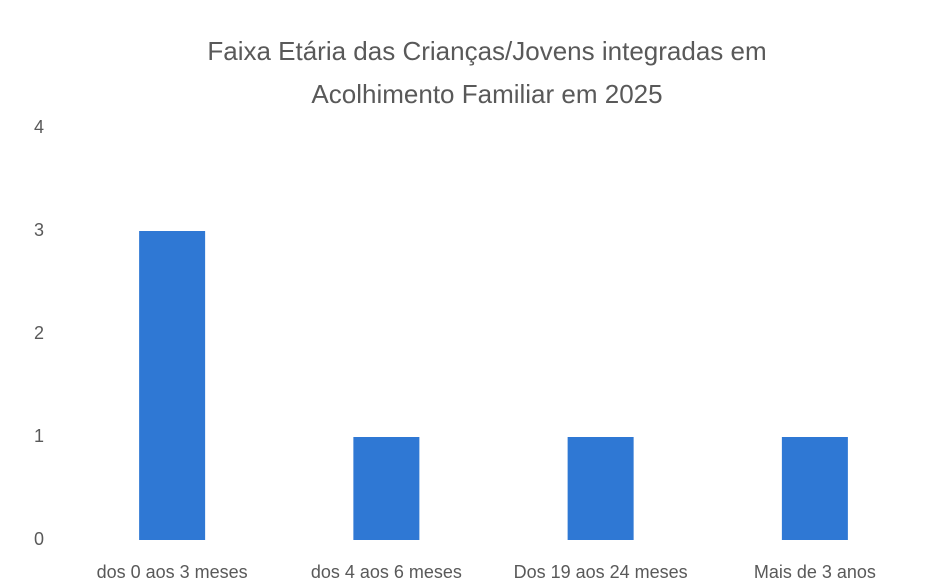  I want to click on x-tick-label: Dos 19 aos 24 meses, so click(601, 572).